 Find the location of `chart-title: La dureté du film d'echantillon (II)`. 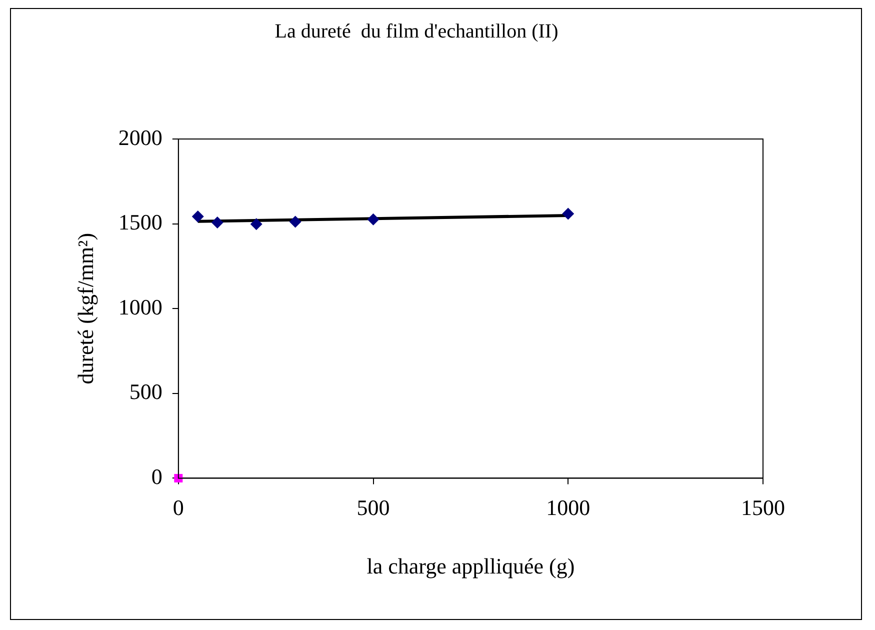

chart-title: La dureté du film d'echantillon (II) is located at coordinates (416, 31).